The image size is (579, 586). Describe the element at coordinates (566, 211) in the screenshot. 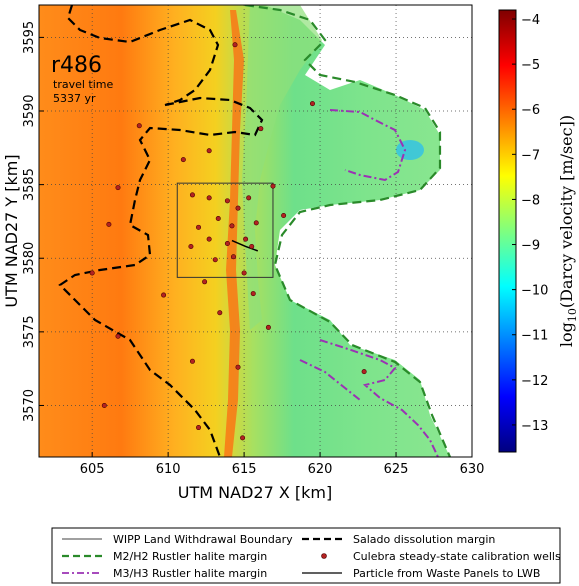

I see `colorbar-label-rest: (Darcy velocity [m/sec])` at that location.